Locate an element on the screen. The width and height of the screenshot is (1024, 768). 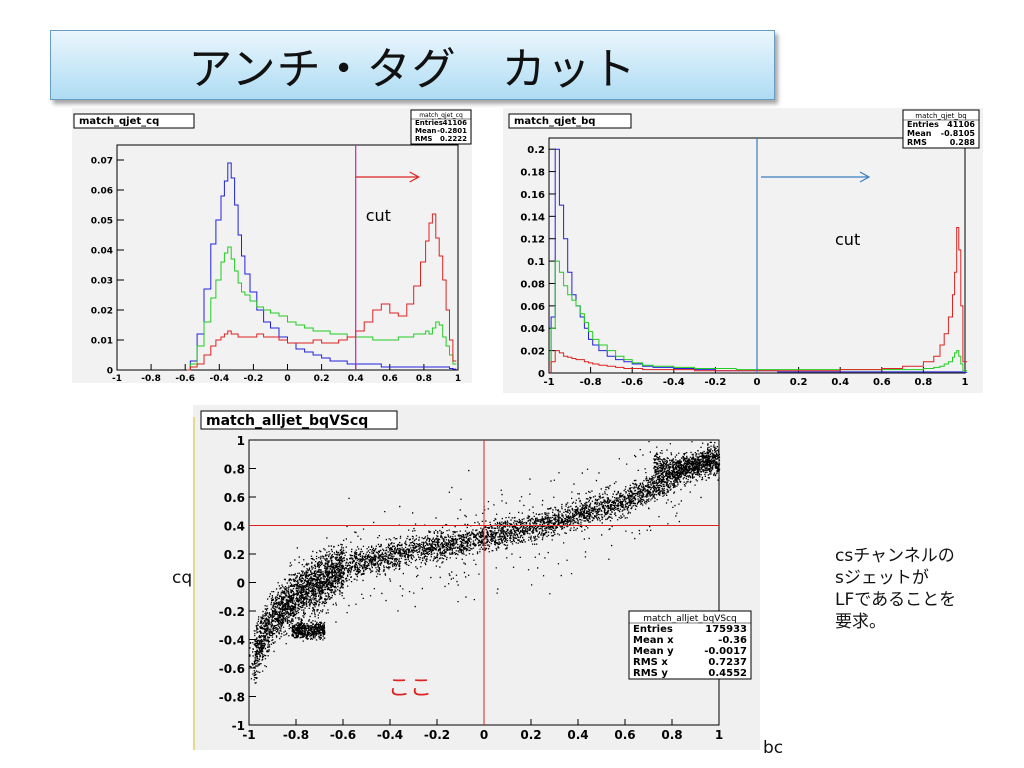
plot-frame is located at coordinates (287, 257).